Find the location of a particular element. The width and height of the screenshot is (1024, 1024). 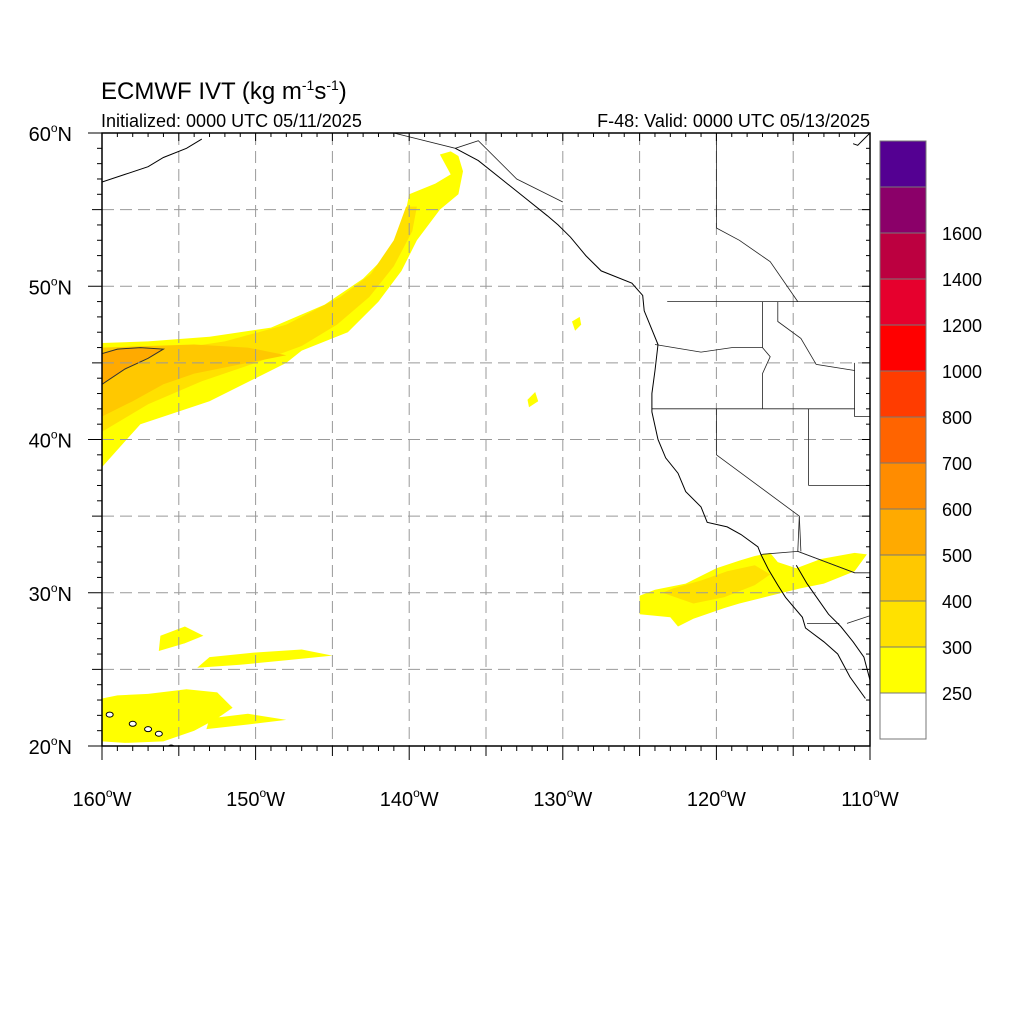

valid-time: F-48: Valid: 0000 UTC 05/13/2025 is located at coordinates (733, 121).